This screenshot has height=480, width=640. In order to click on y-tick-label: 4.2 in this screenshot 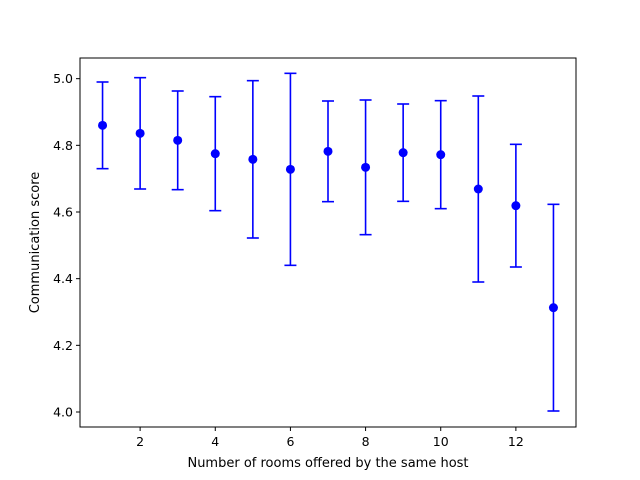, I will do `click(63, 345)`.